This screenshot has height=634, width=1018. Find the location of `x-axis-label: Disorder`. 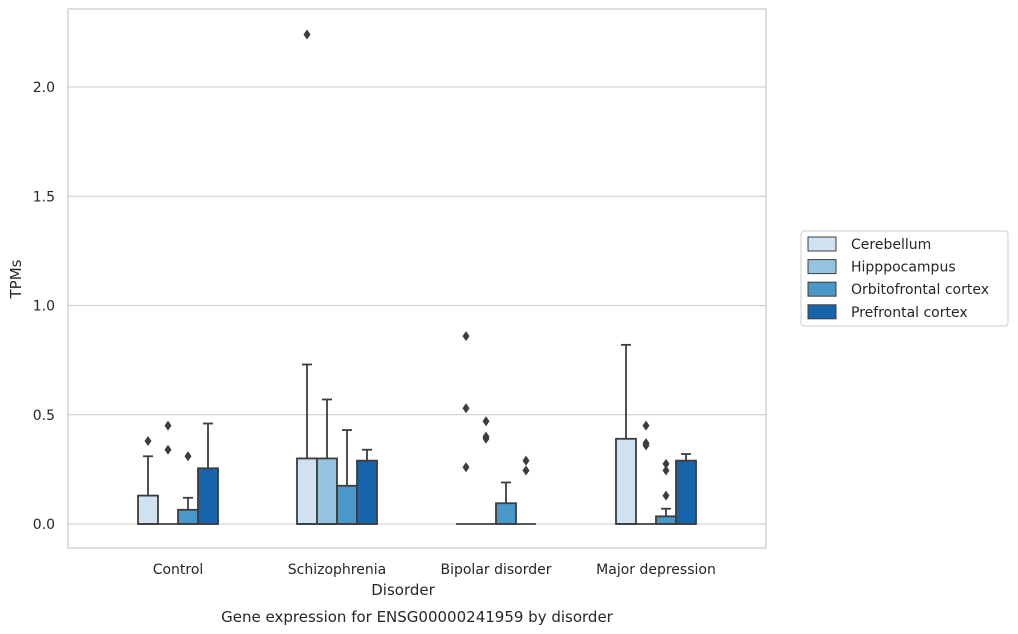

x-axis-label: Disorder is located at coordinates (403, 590).